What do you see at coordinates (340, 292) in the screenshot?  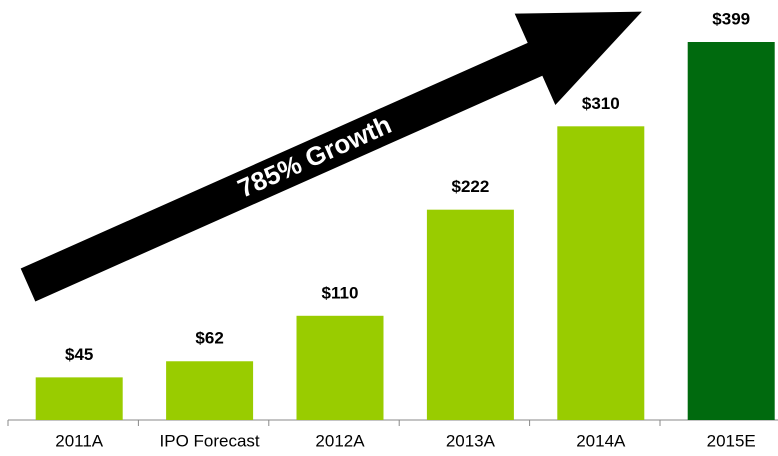 I see `value-label: $110` at bounding box center [340, 292].